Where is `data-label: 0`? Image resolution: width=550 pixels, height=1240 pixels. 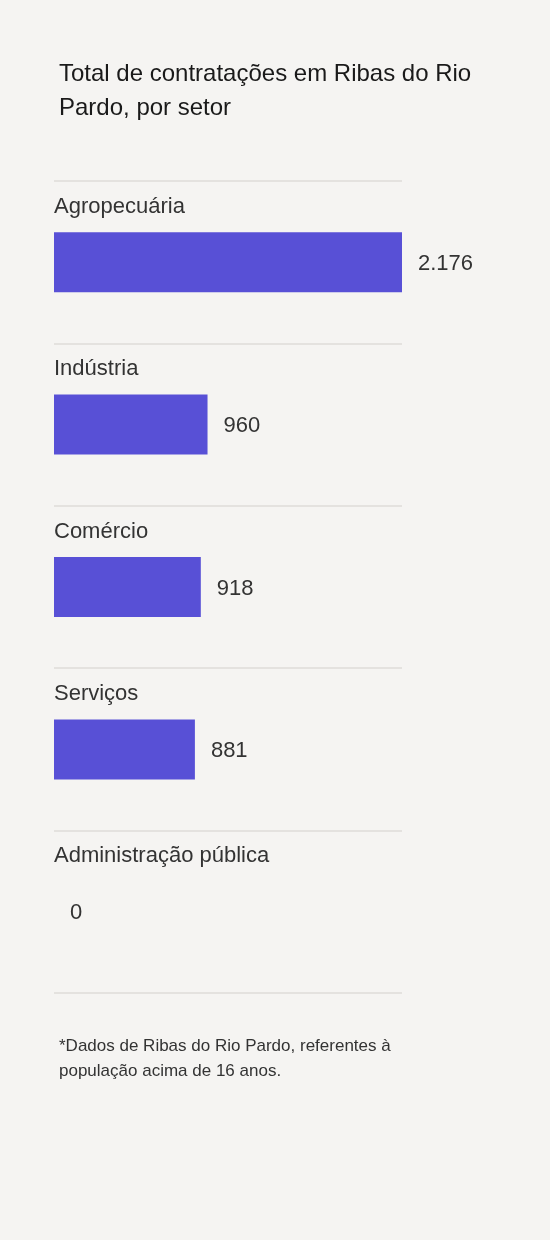
data-label: 0 is located at coordinates (76, 912).